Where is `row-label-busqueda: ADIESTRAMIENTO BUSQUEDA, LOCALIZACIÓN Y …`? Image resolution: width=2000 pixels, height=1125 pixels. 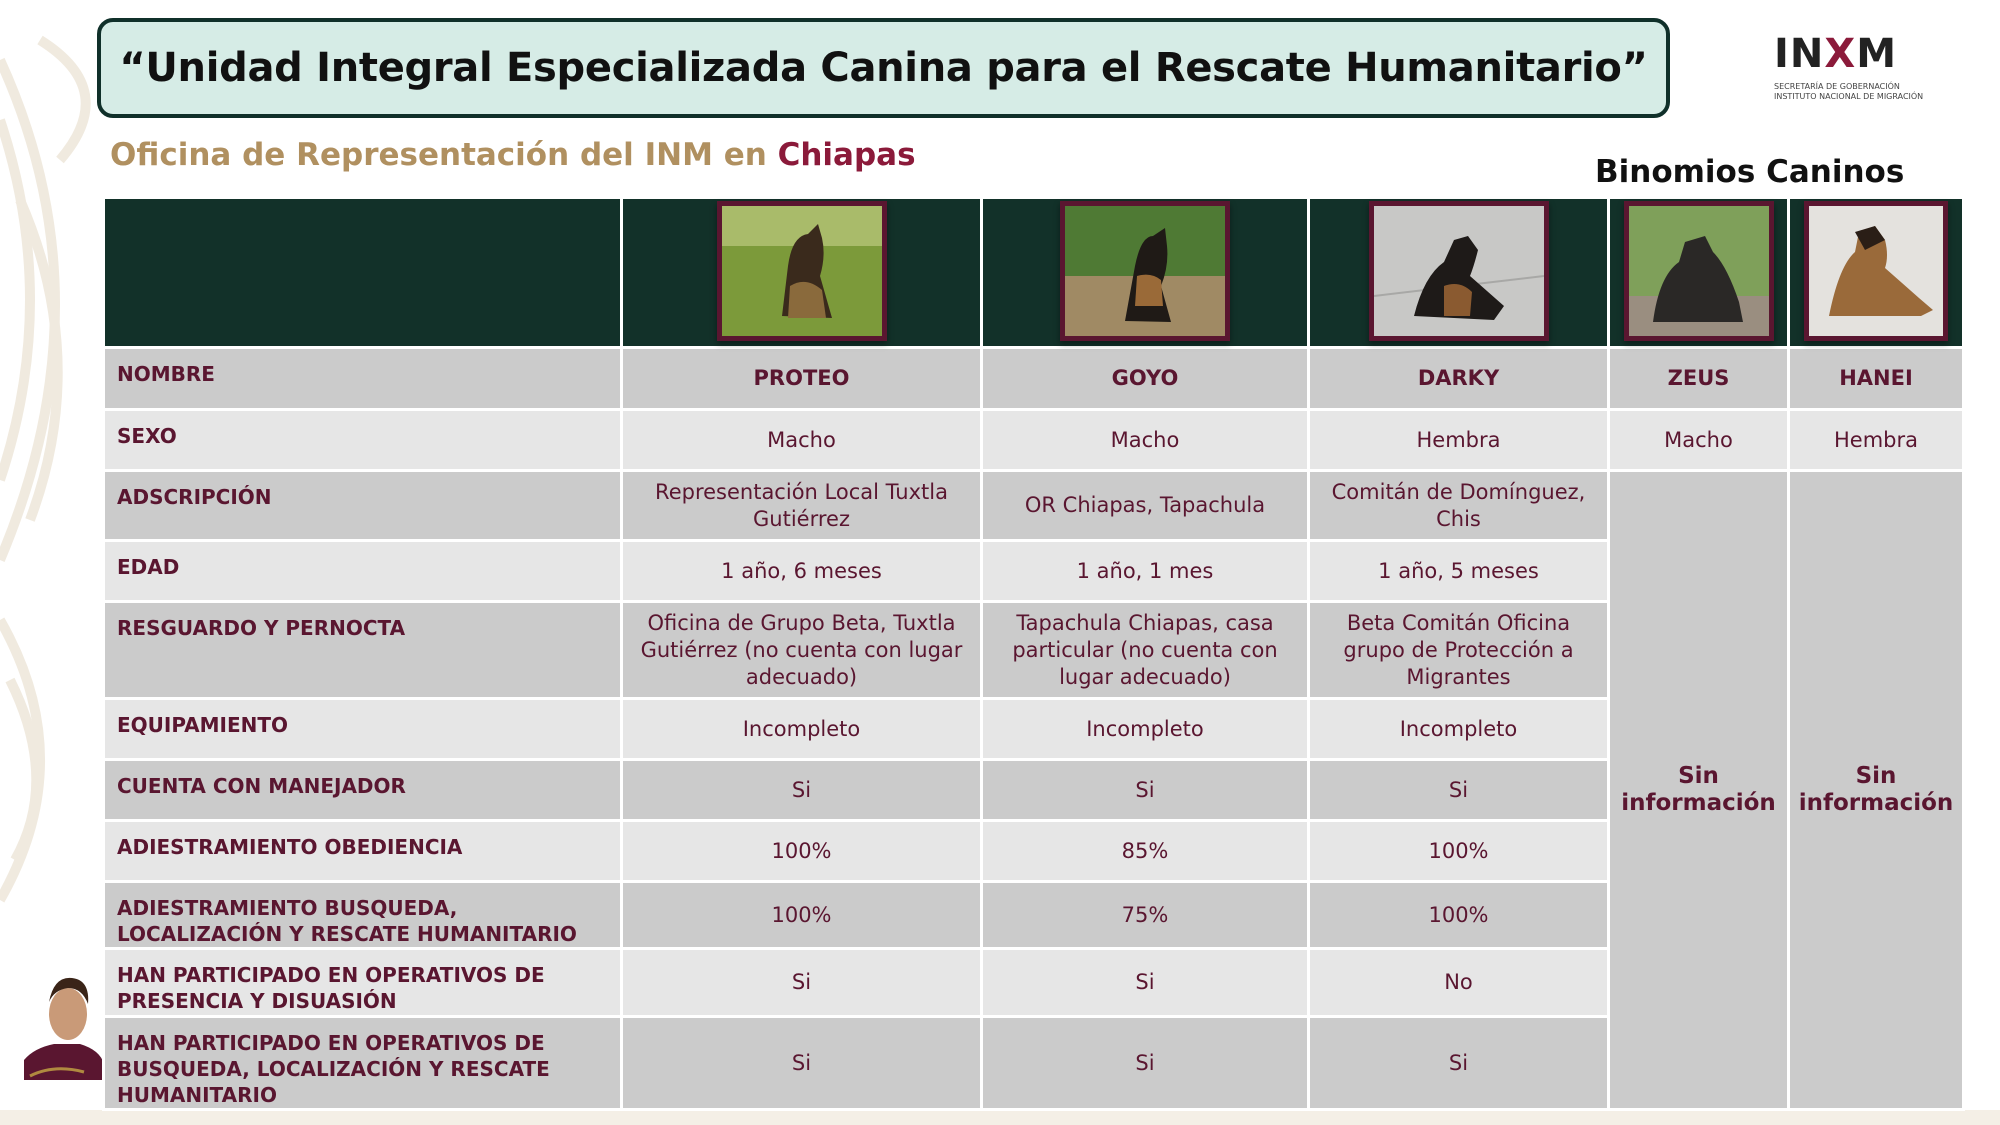
row-label-busqueda: ADIESTRAMIENTO BUSQUEDA, LOCALIZACIÓN Y … is located at coordinates (362, 915).